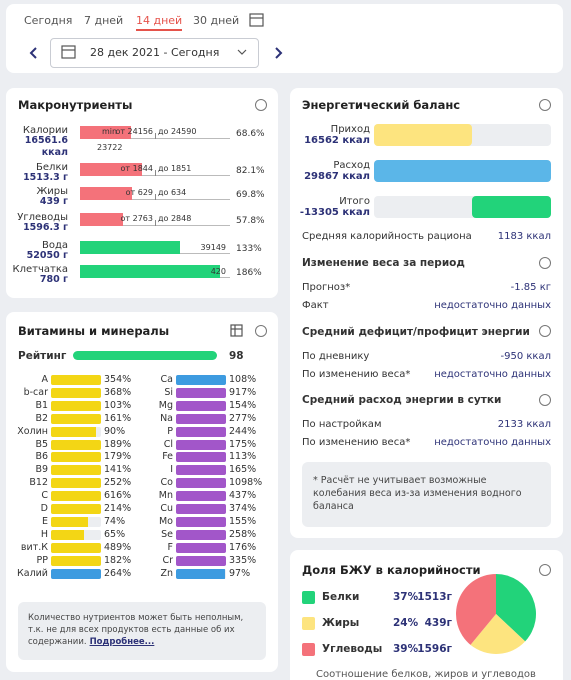 Image resolution: width=571 pixels, height=680 pixels. Describe the element at coordinates (118, 379) in the screenshot. I see `nutrient-percent: 354%` at that location.